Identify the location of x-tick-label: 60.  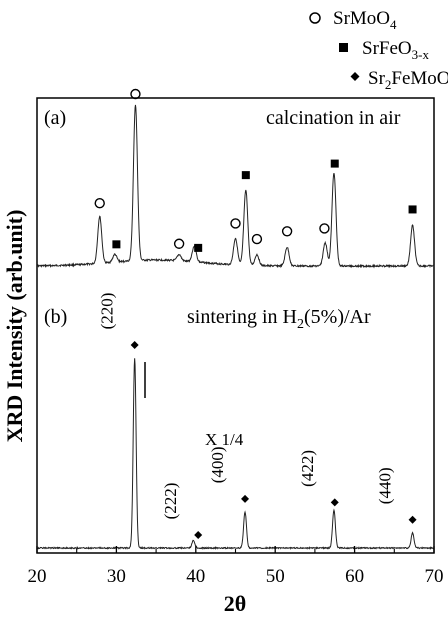
(354, 576).